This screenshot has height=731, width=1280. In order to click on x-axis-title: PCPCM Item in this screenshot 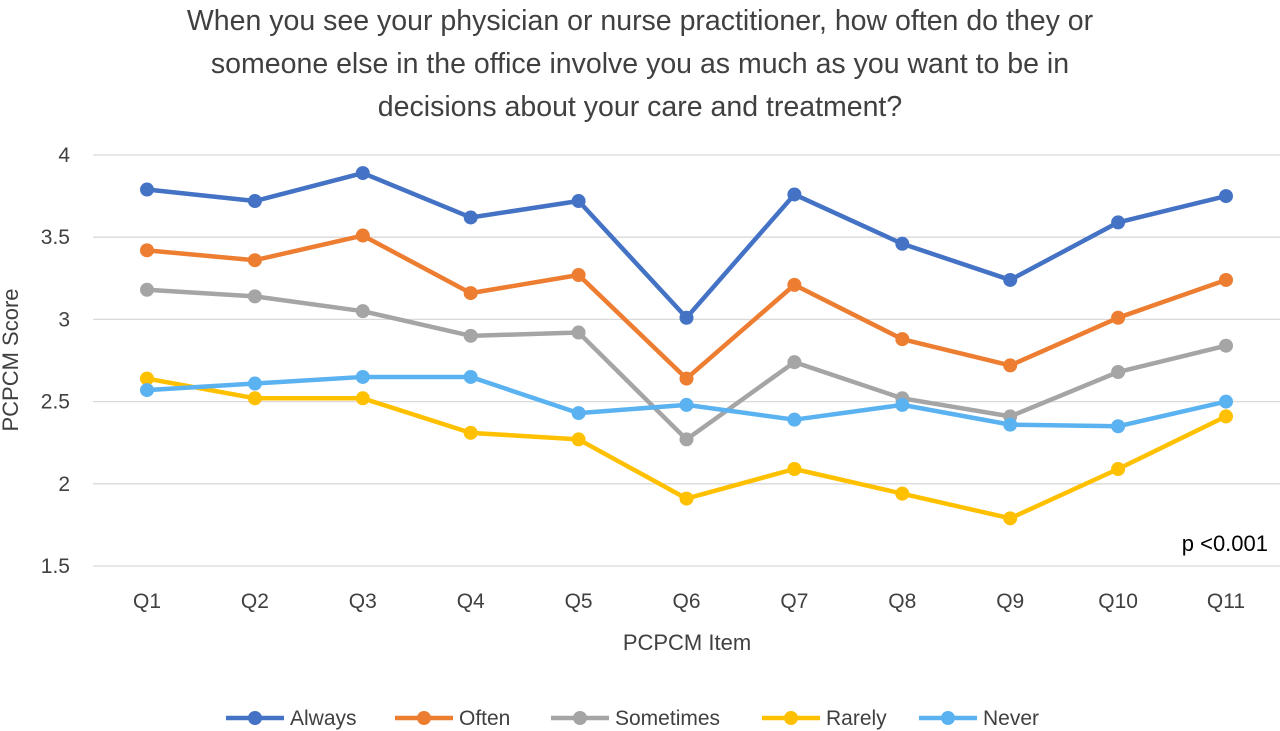, I will do `click(687, 642)`.